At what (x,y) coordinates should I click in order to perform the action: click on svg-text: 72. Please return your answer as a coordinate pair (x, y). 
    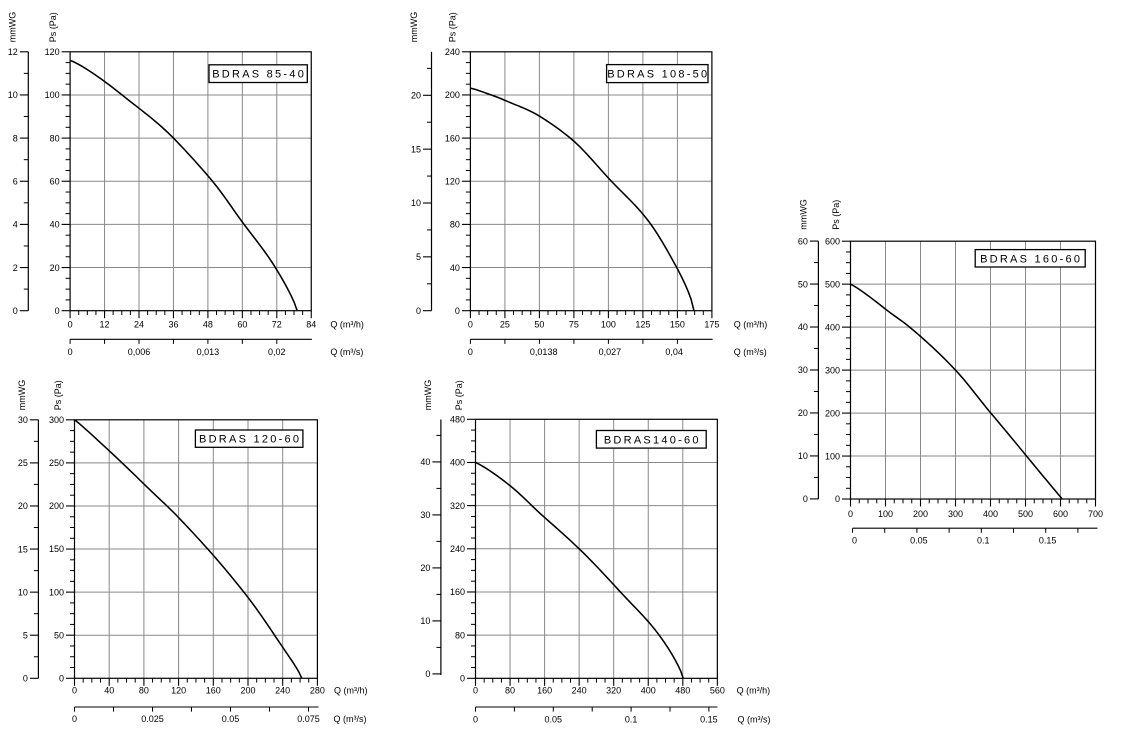
    Looking at the image, I should click on (277, 325).